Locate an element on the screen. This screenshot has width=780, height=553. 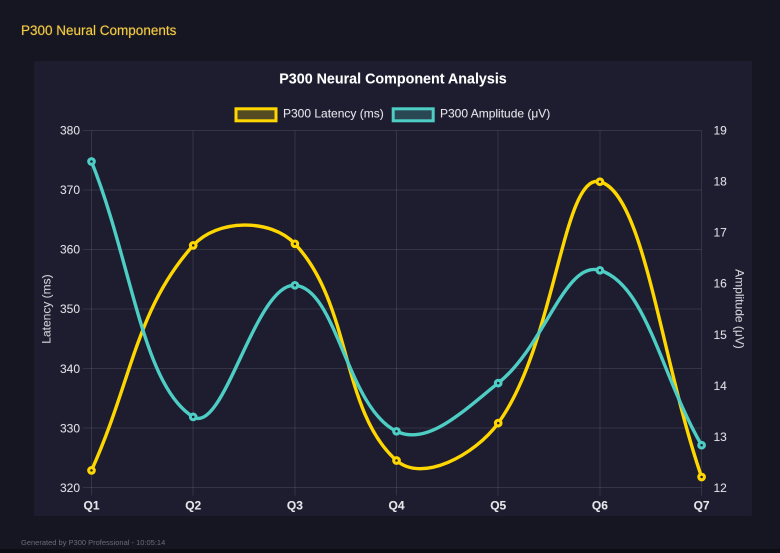
svg-text: 18 is located at coordinates (721, 182).